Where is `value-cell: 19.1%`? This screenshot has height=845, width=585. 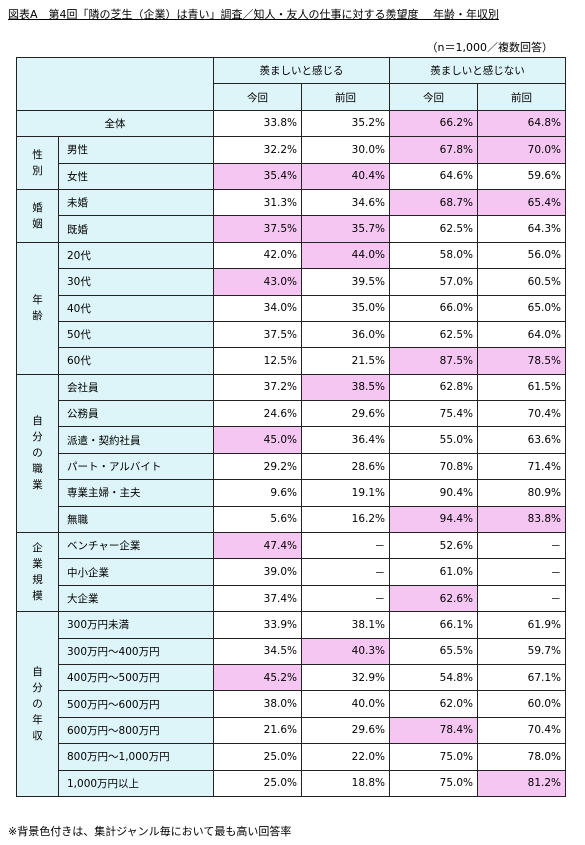 value-cell: 19.1% is located at coordinates (345, 493).